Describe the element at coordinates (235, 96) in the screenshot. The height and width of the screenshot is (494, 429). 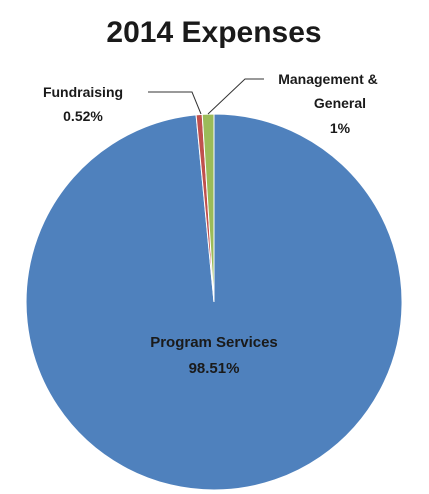
I see `management-leader-line` at that location.